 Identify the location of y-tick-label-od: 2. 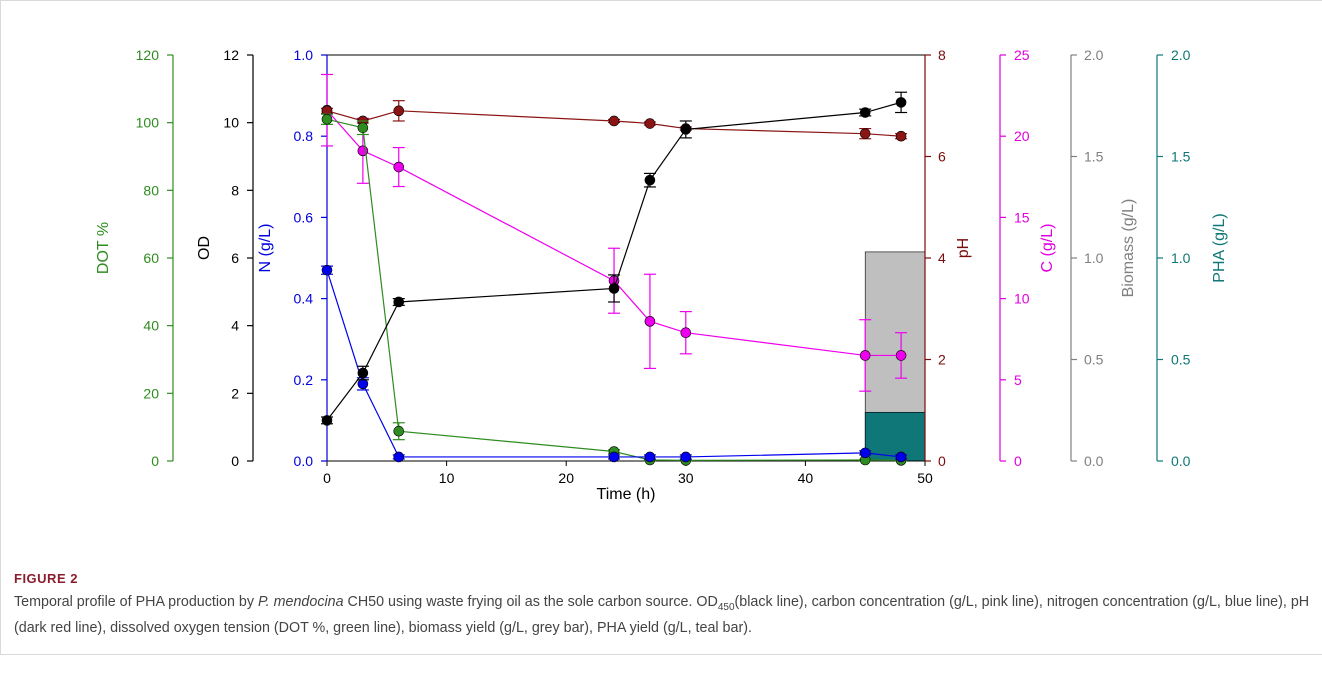
(235, 393).